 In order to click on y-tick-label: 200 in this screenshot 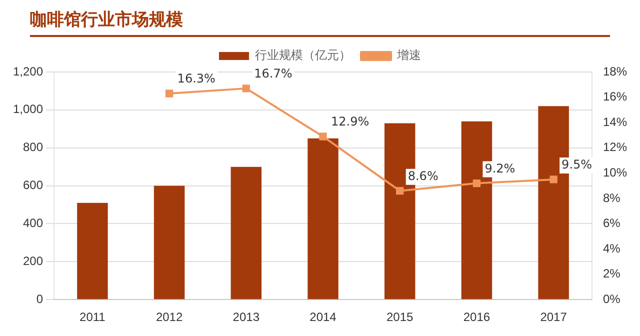, I will do `click(33, 261)`.